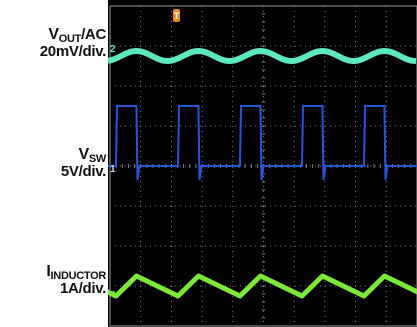 This screenshot has width=417, height=327. I want to click on iind-label-name: IINDUCTOR, so click(76, 272).